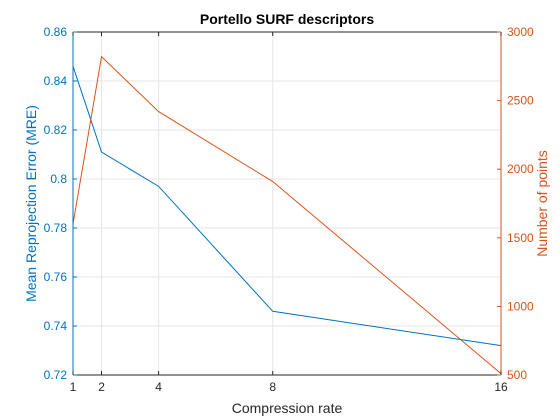  I want to click on right-tick-label-1: 1000, so click(520, 306).